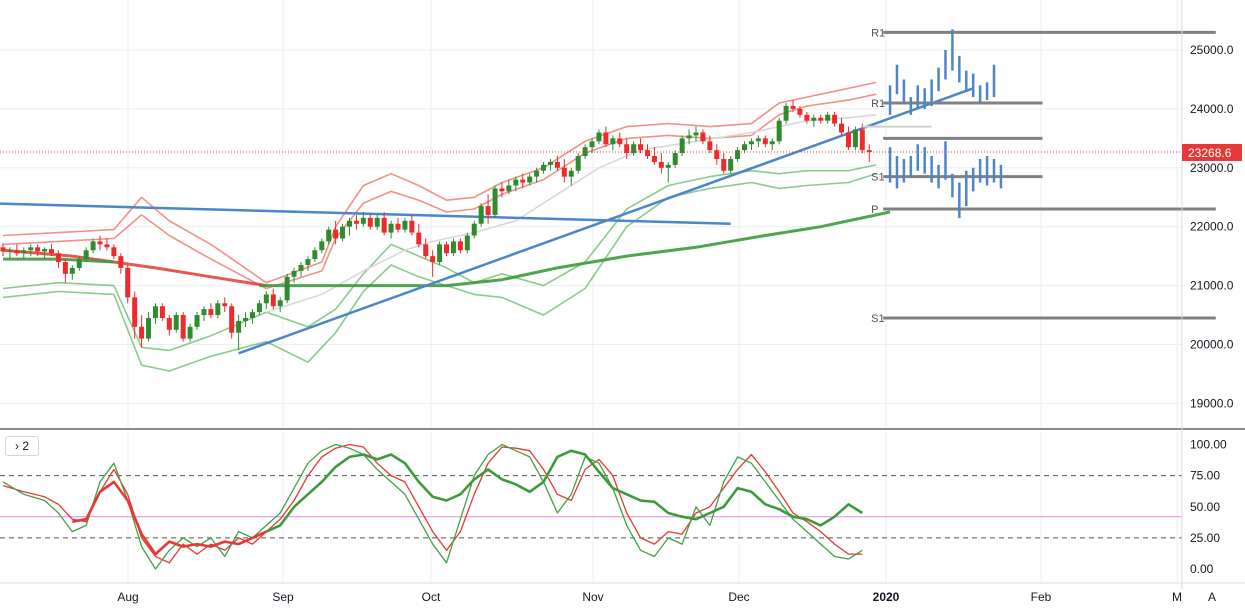 The height and width of the screenshot is (615, 1245). I want to click on chevron-right-icon: ›, so click(16, 446).